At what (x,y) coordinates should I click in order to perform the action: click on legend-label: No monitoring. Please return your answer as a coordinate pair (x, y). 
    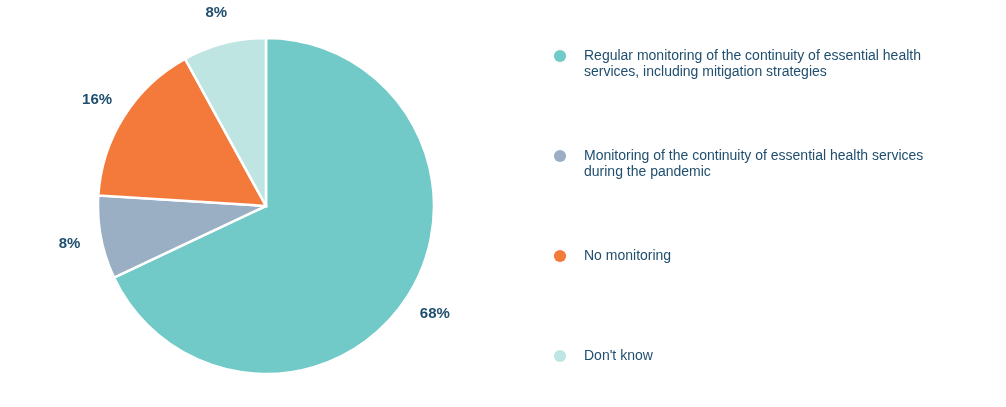
    Looking at the image, I should click on (628, 255).